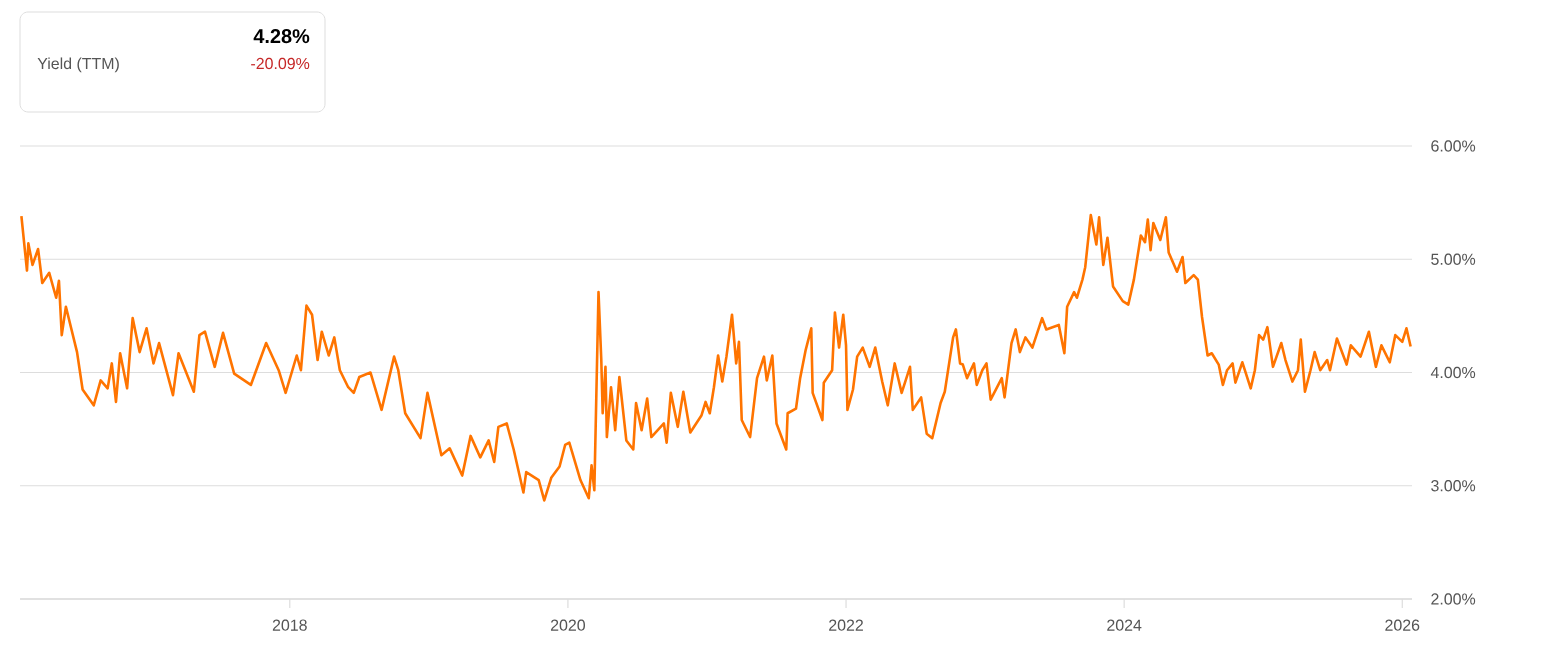 The width and height of the screenshot is (1546, 666). What do you see at coordinates (1453, 486) in the screenshot?
I see `y-tick-label: 3.00%` at bounding box center [1453, 486].